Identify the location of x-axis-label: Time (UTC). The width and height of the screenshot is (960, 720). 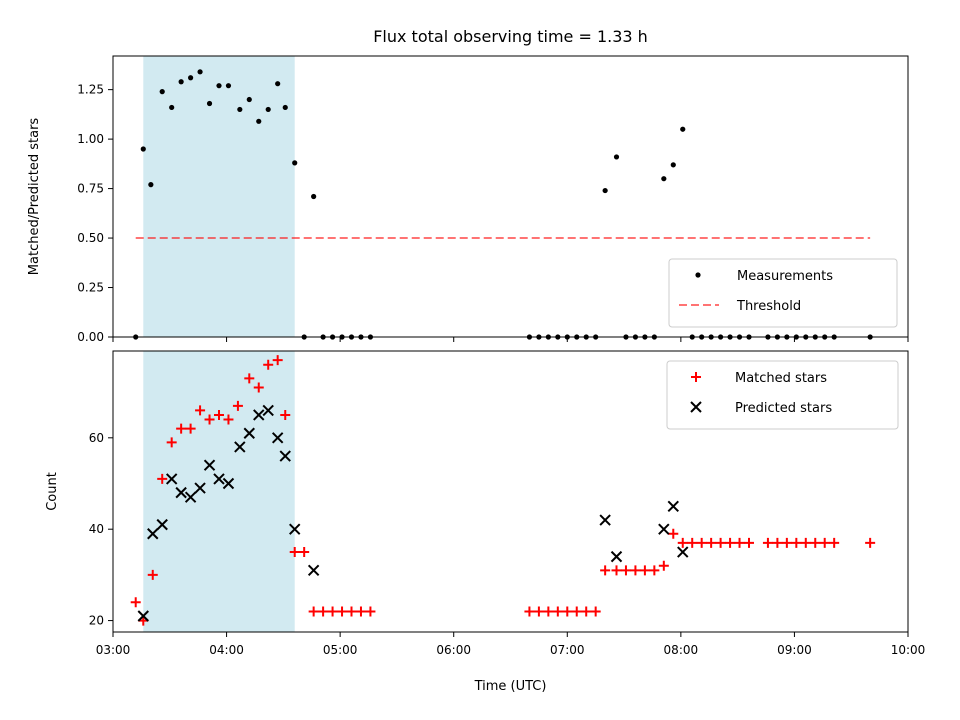
(510, 686).